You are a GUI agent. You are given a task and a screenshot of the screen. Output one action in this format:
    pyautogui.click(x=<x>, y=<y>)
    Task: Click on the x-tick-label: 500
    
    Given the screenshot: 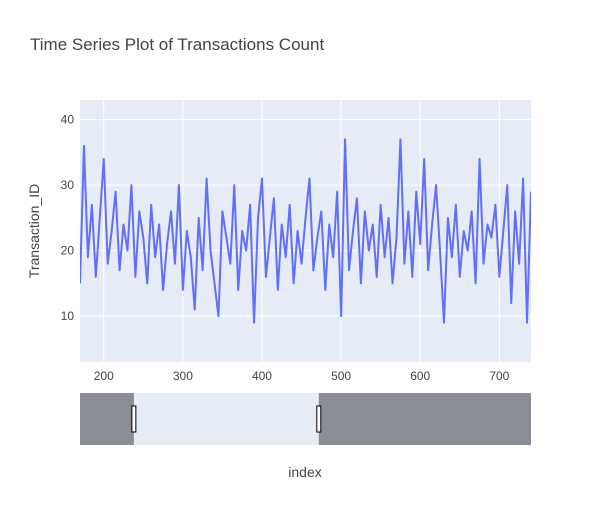 What is the action you would take?
    pyautogui.click(x=341, y=376)
    